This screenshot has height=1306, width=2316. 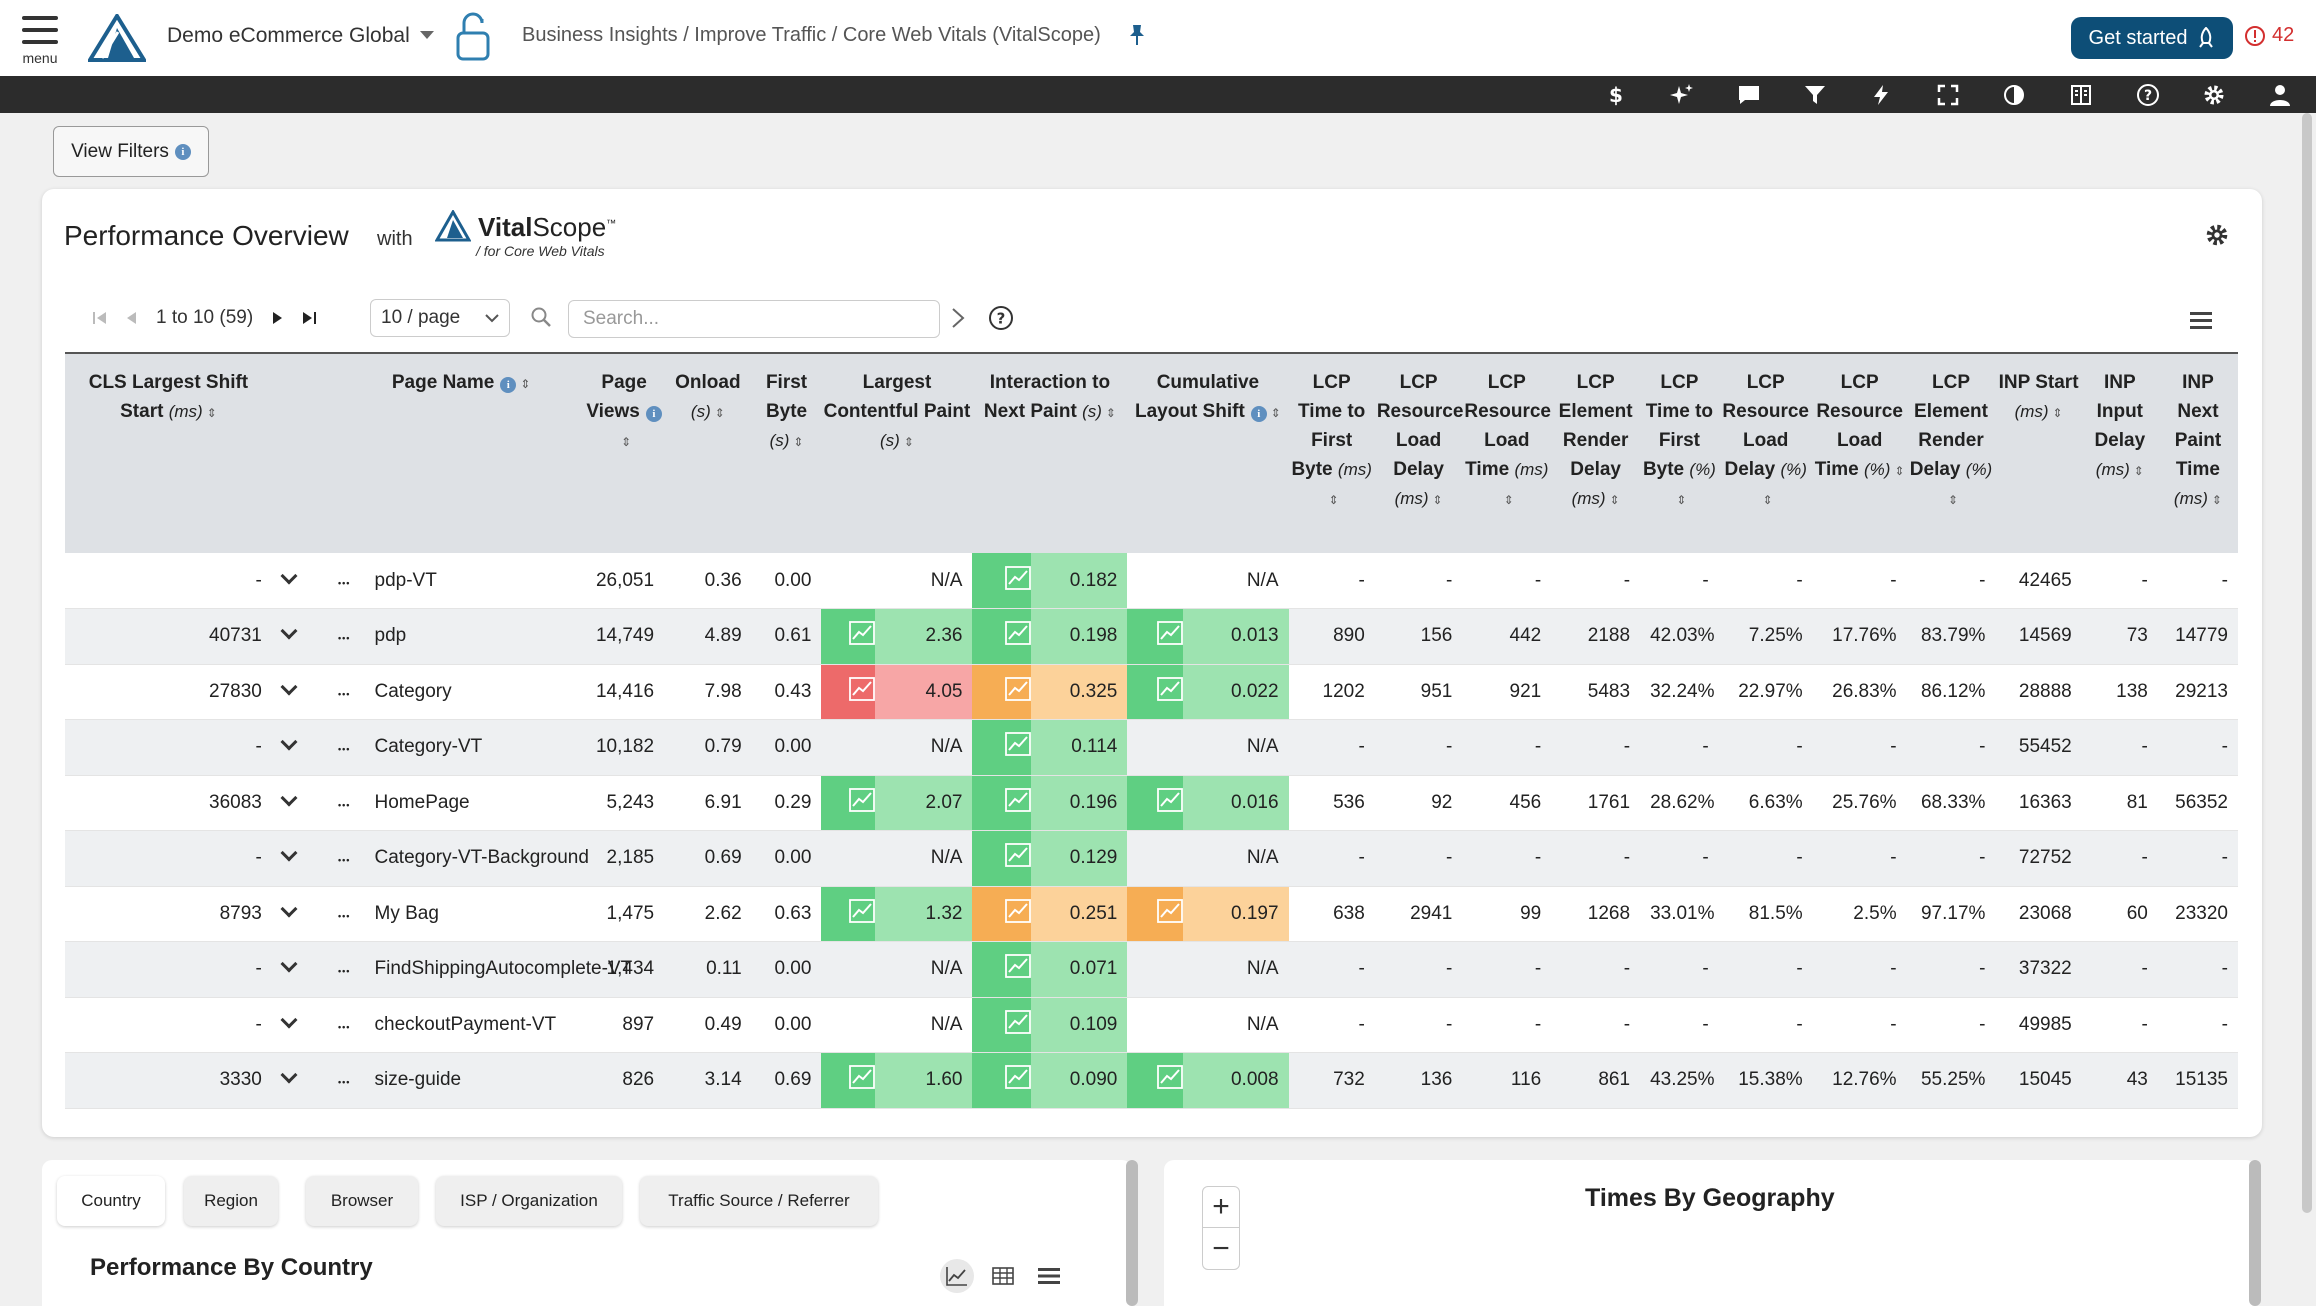 I want to click on next-page-icon, so click(x=277, y=318).